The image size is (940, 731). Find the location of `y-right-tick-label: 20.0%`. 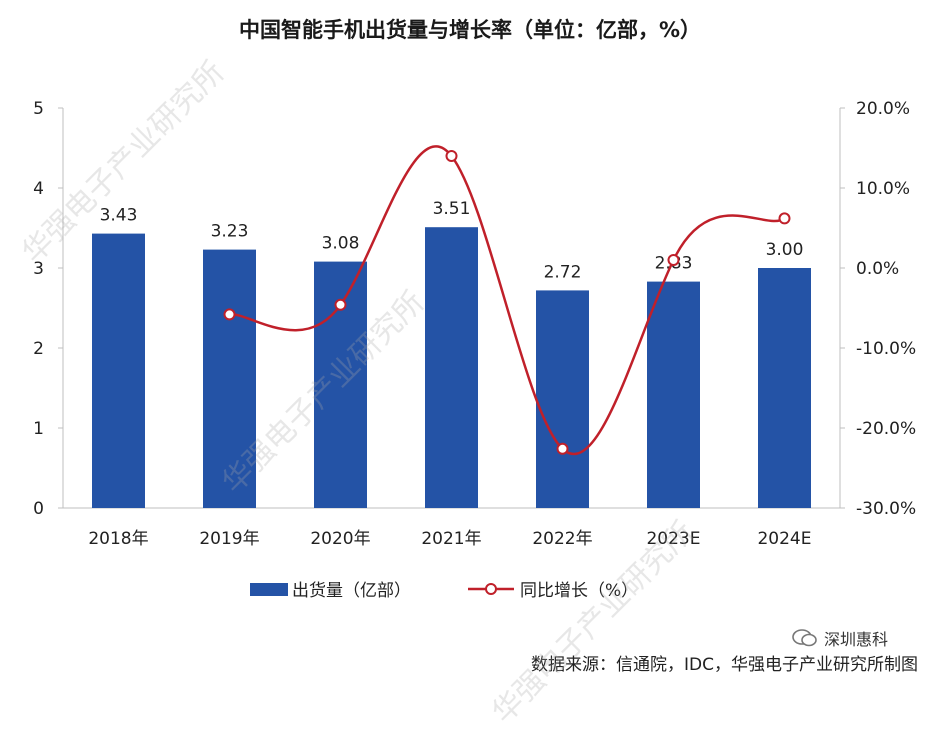

y-right-tick-label: 20.0% is located at coordinates (883, 109).